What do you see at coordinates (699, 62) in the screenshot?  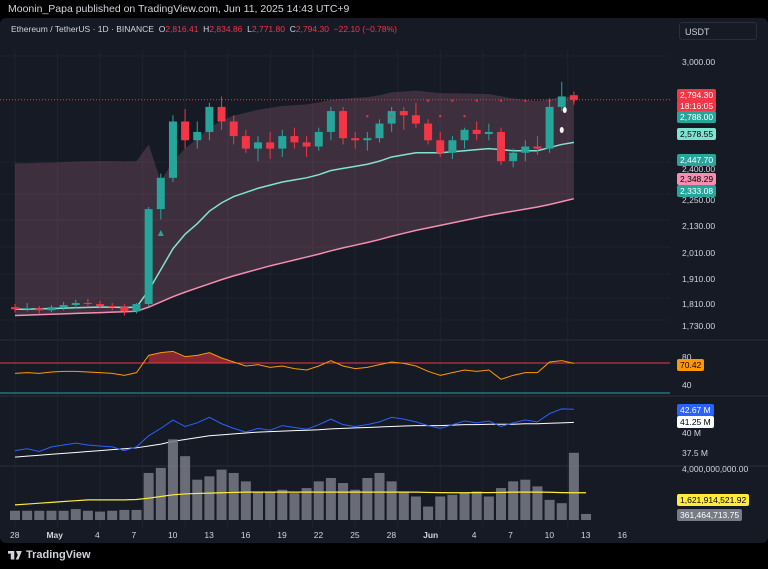 I see `price-tick: 3,000.00` at bounding box center [699, 62].